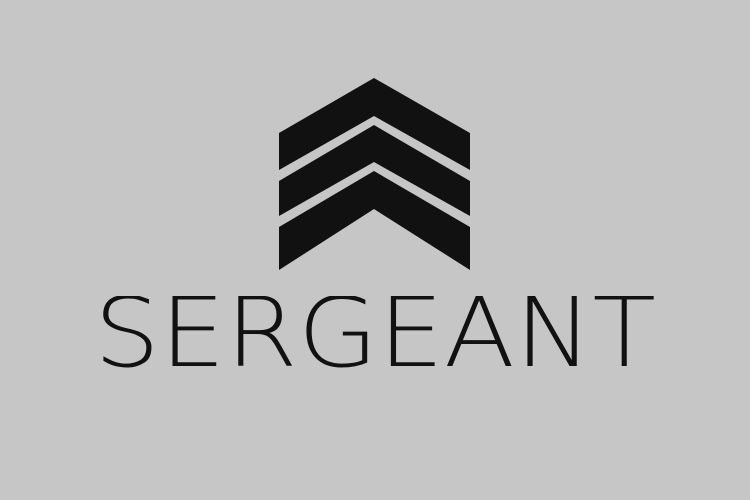 Image resolution: width=750 pixels, height=500 pixels. Describe the element at coordinates (374, 174) in the screenshot. I see `chevron-stripes-icon` at that location.